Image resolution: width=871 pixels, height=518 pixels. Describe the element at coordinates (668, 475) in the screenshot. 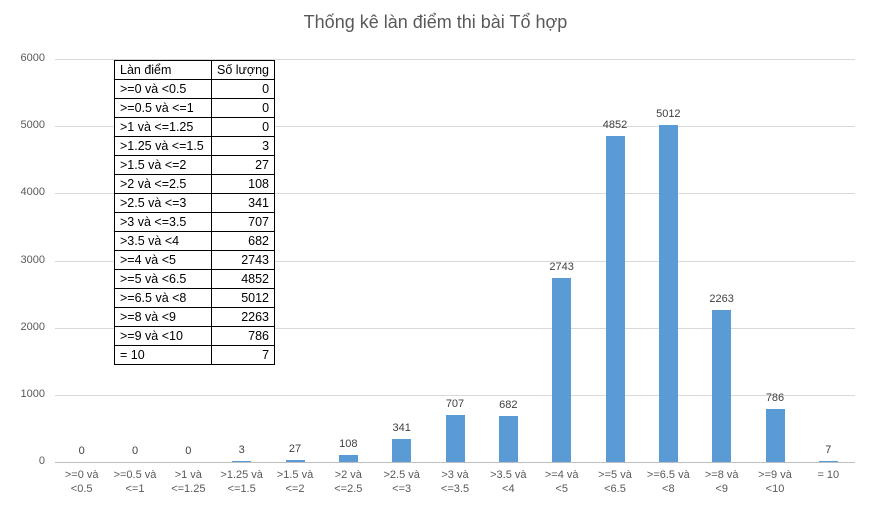

I see `x-tick-label-line: >=6.5 và` at that location.